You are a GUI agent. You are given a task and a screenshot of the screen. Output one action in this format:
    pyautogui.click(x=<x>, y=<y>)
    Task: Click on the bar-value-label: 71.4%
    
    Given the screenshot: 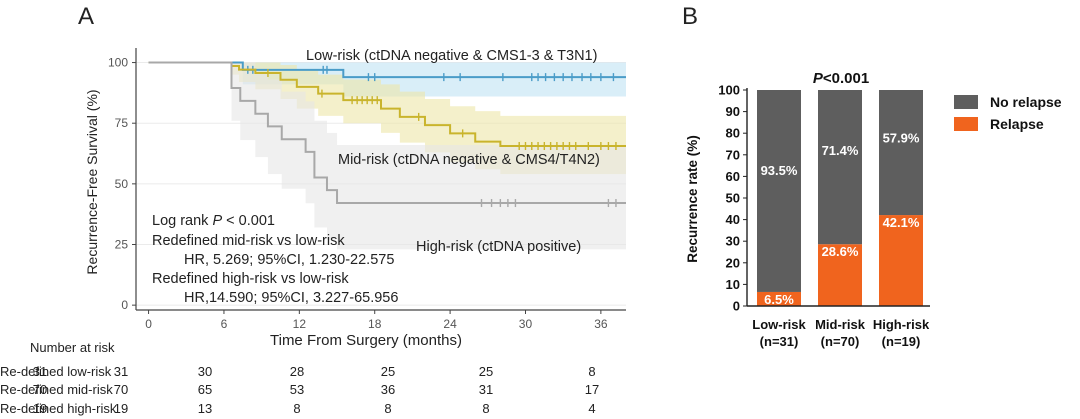 What is the action you would take?
    pyautogui.click(x=840, y=150)
    